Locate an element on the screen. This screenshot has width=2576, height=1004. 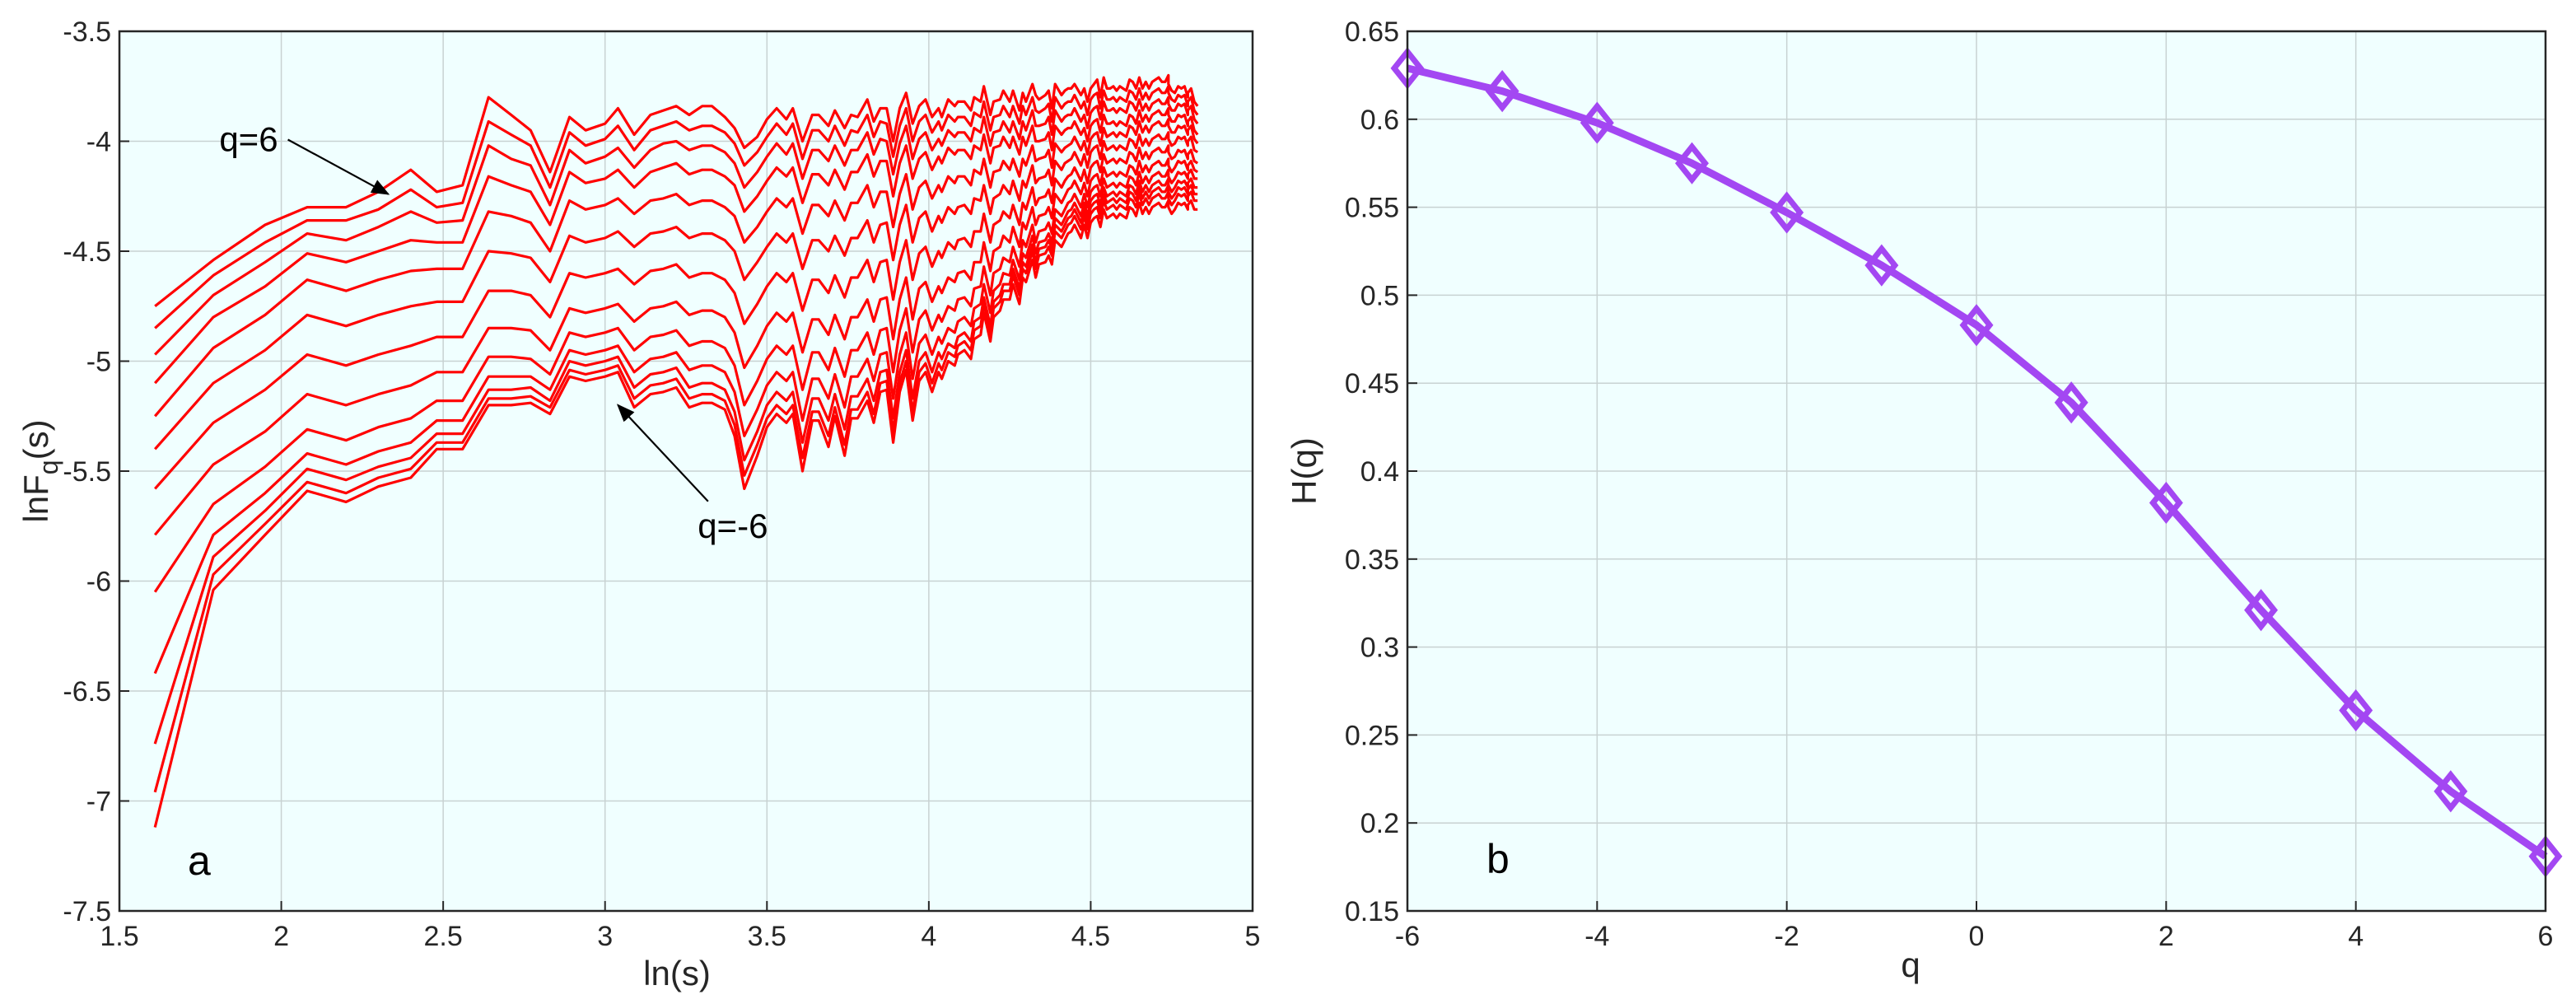
panel-a-series-line-q3 is located at coordinates (676, 246).